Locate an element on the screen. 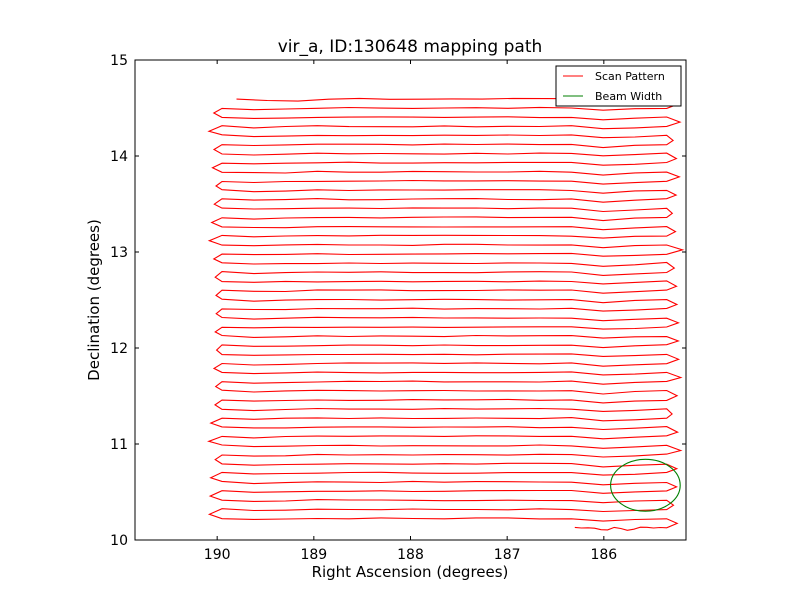 Image resolution: width=800 pixels, height=600 pixels. chart-title: vir_a, ID:130648 mapping path is located at coordinates (410, 47).